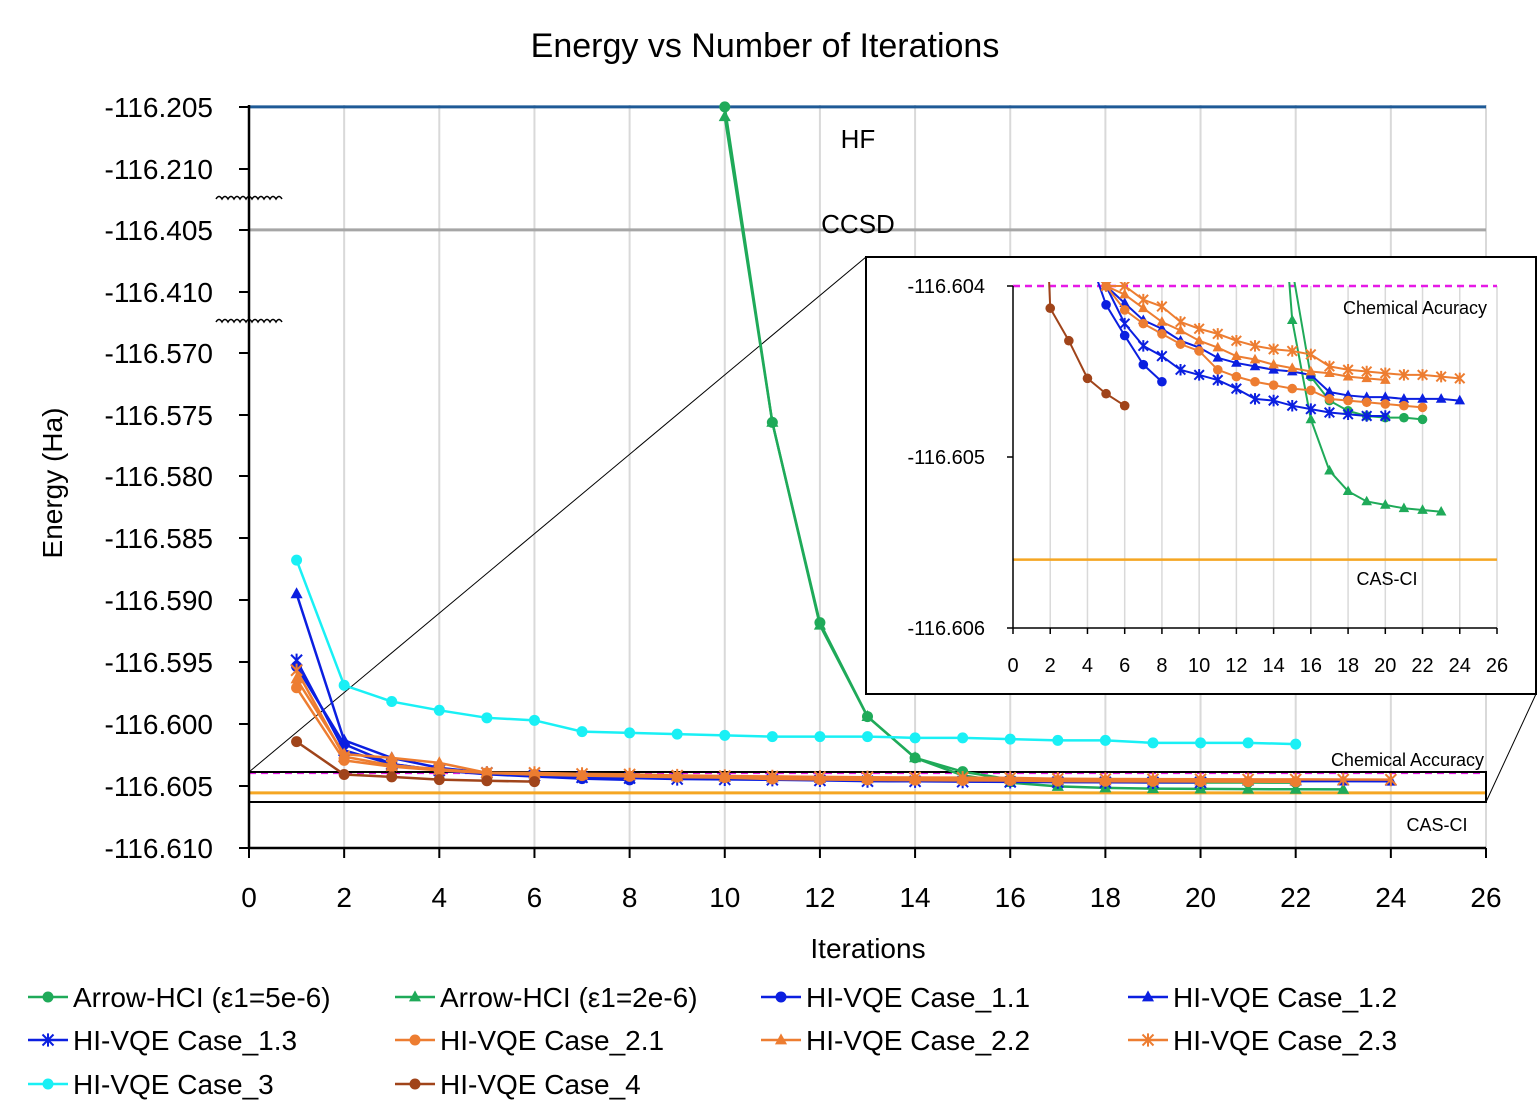  I want to click on x-tick-label: 20, so click(1200, 897).